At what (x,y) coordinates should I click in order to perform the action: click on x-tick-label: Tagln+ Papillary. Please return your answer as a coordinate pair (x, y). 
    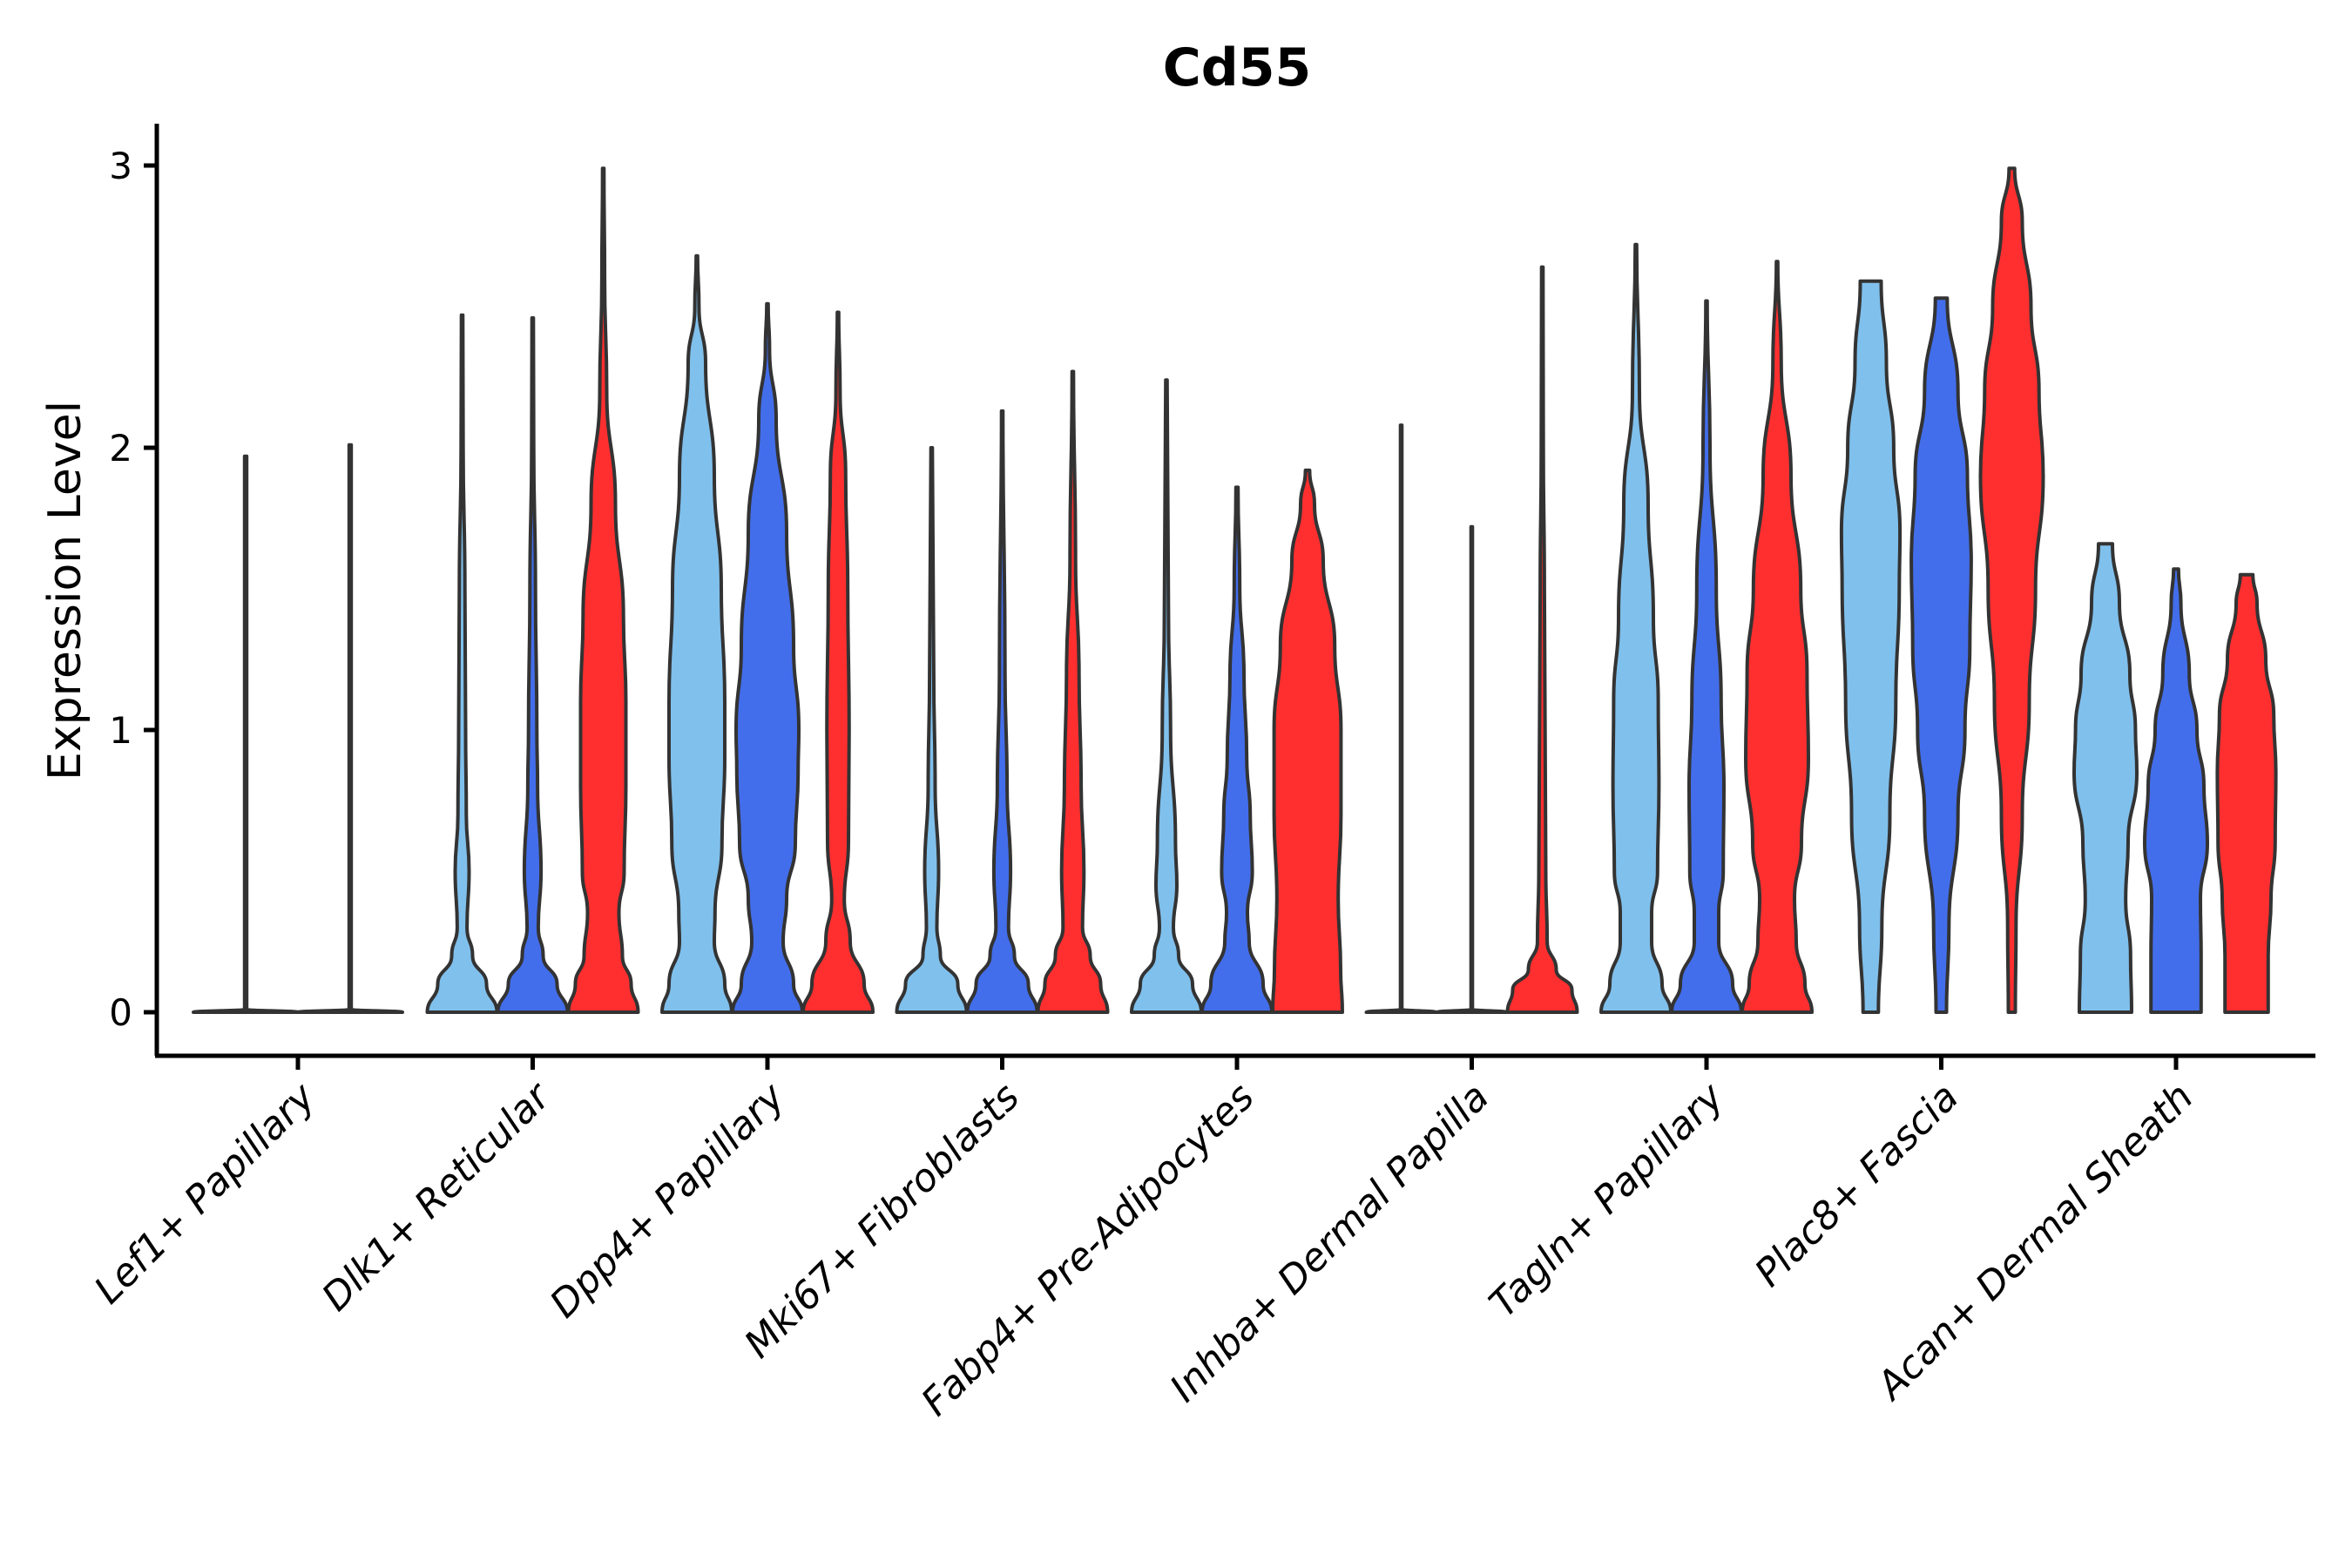
    Looking at the image, I should click on (1607, 1200).